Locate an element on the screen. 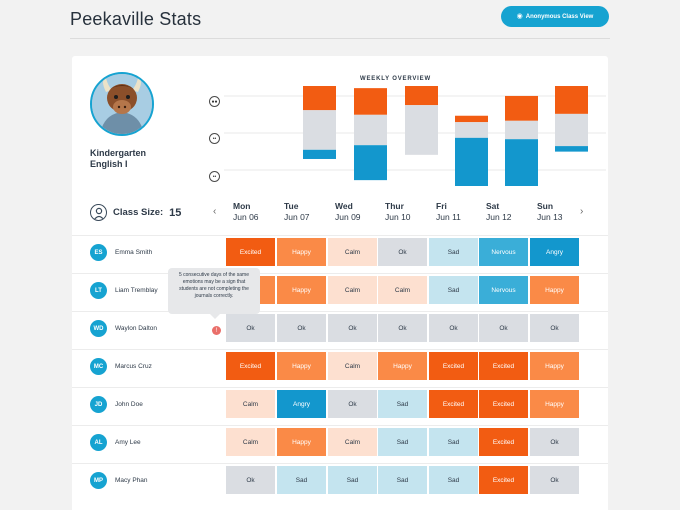  student-initials-avatar: LT is located at coordinates (98, 290).